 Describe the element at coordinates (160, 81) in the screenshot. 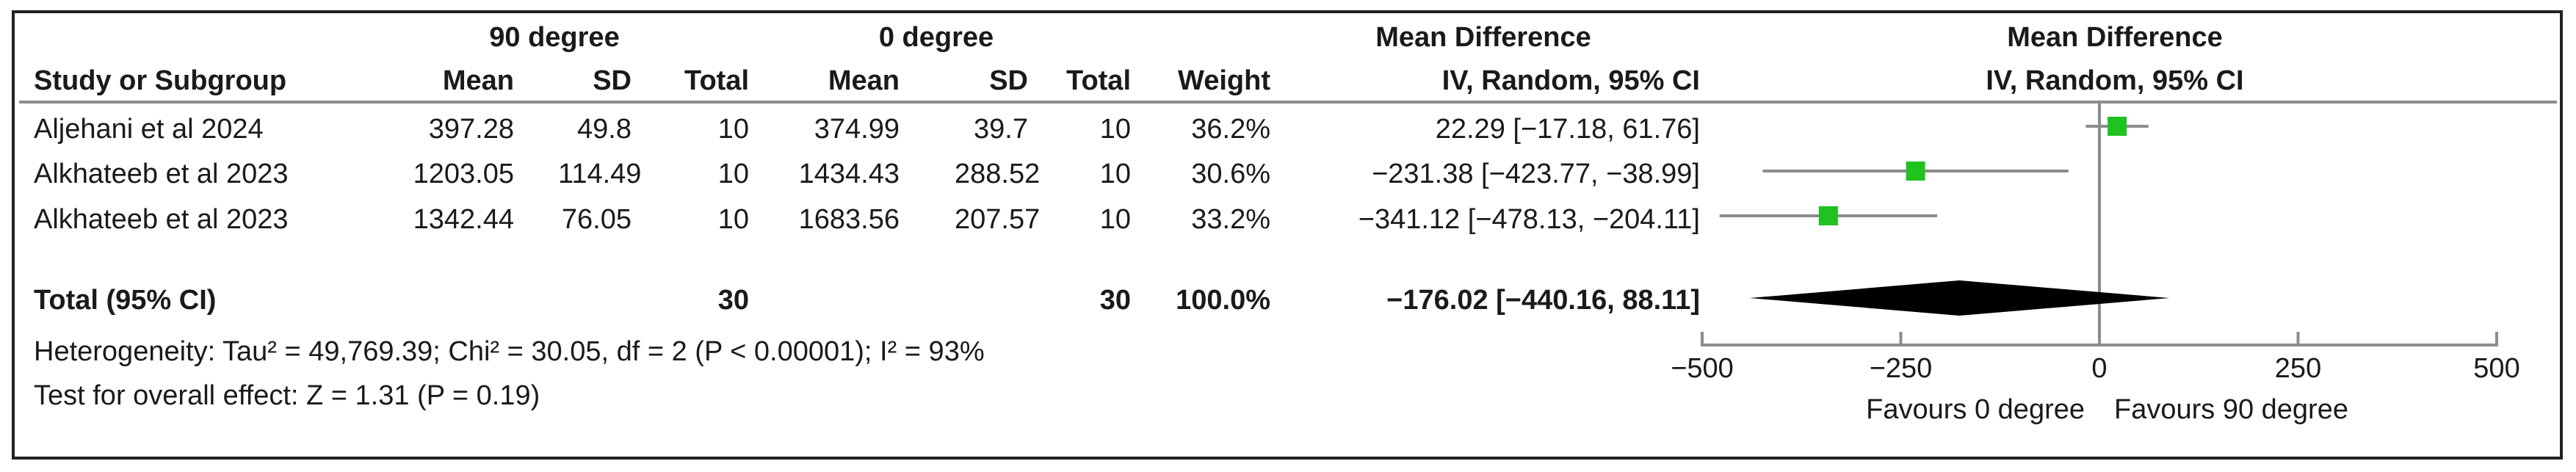

I see `col-study: Study or Subgroup` at that location.